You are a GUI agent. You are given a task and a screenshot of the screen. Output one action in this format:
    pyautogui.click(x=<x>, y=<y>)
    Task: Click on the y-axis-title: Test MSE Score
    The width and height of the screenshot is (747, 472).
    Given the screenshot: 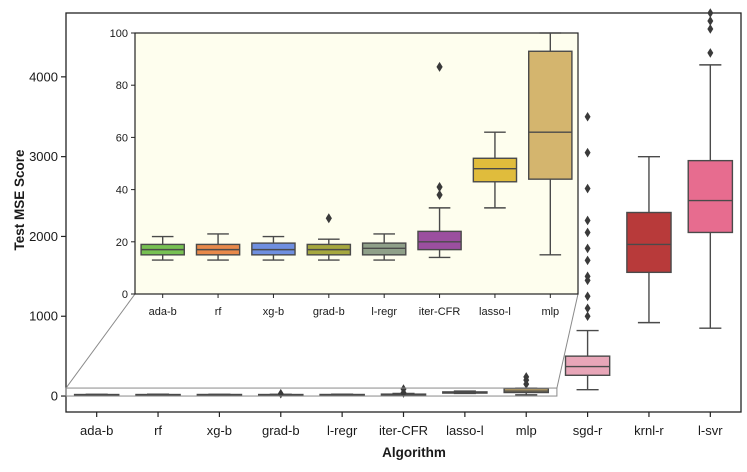 What is the action you would take?
    pyautogui.click(x=19, y=200)
    